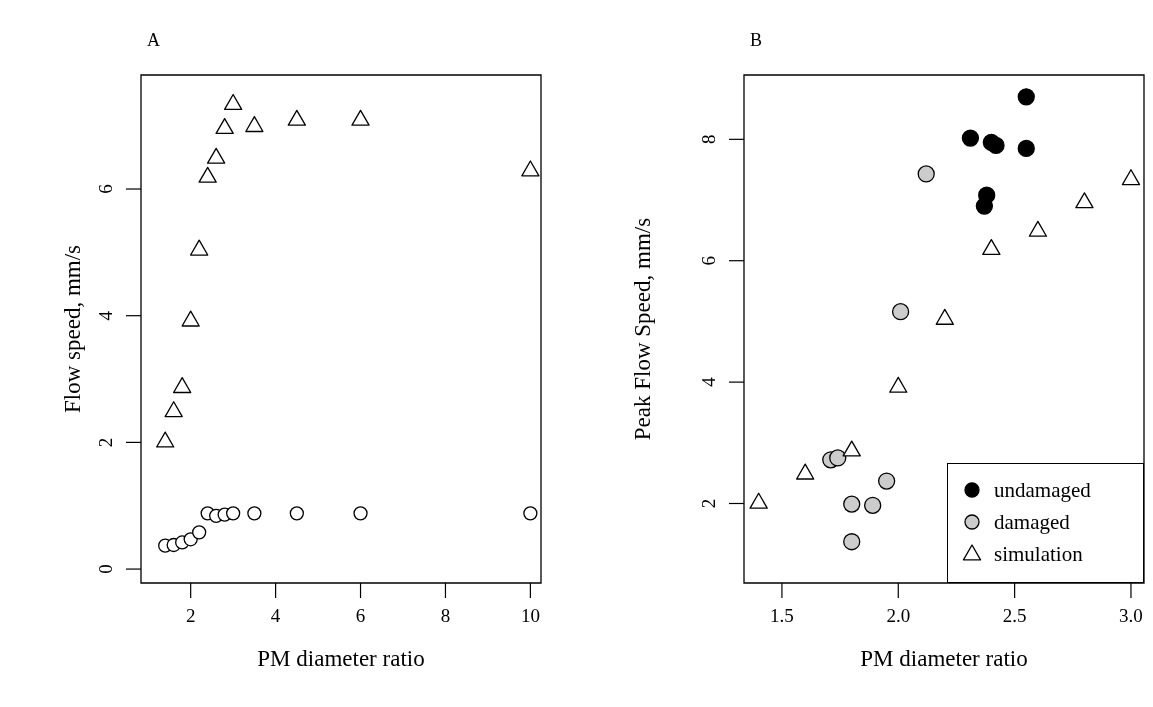 This screenshot has height=707, width=1153. I want to click on x-tick-label: 3.0, so click(1131, 615).